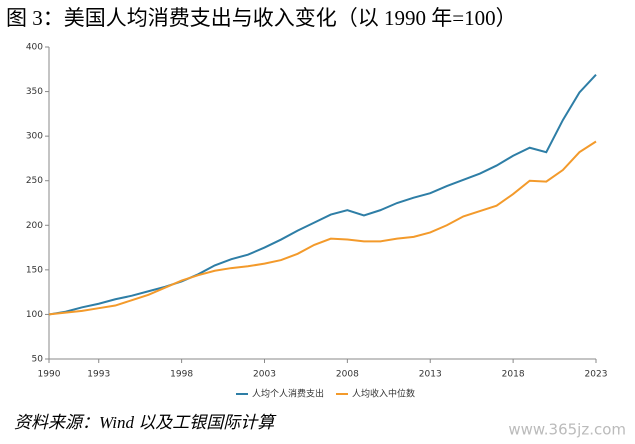 The width and height of the screenshot is (635, 444). What do you see at coordinates (181, 375) in the screenshot?
I see `x-tick-label: 1998` at bounding box center [181, 375].